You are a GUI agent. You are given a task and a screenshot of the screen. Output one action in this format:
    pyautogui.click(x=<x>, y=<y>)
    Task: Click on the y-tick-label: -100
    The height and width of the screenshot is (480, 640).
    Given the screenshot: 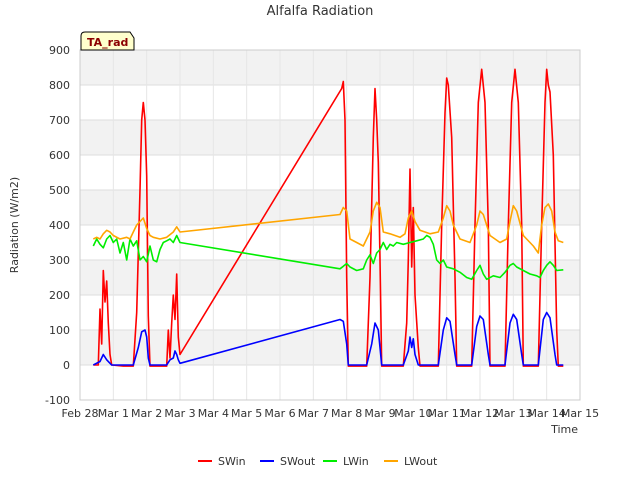 What is the action you would take?
    pyautogui.click(x=57, y=400)
    